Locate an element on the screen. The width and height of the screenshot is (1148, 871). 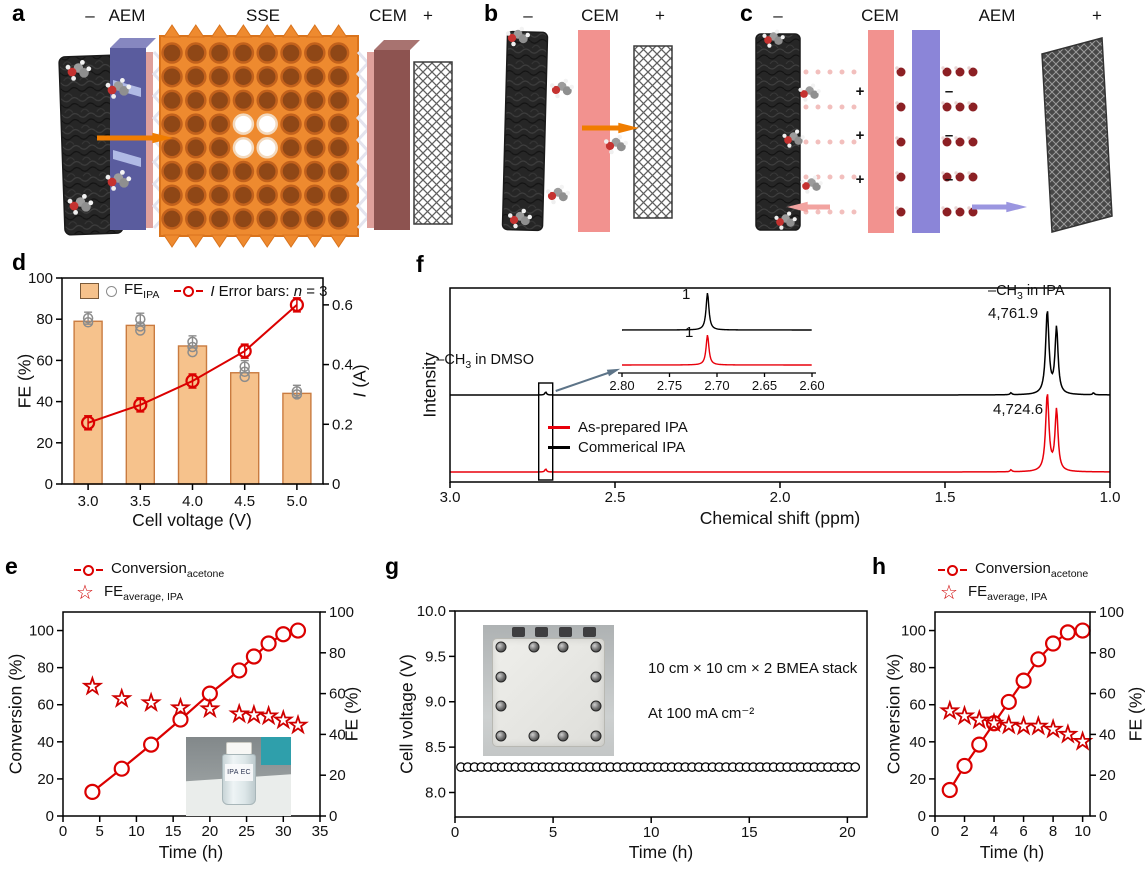
tick-label: 8.0 is located at coordinates (435, 792).